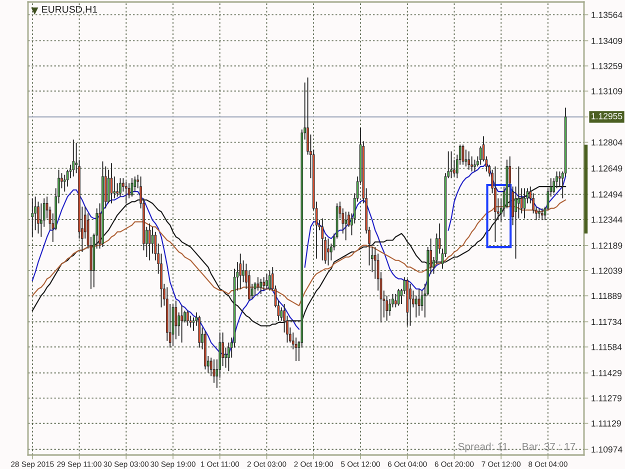  What do you see at coordinates (607, 449) in the screenshot?
I see `y-tick-label: 1.10974` at bounding box center [607, 449].